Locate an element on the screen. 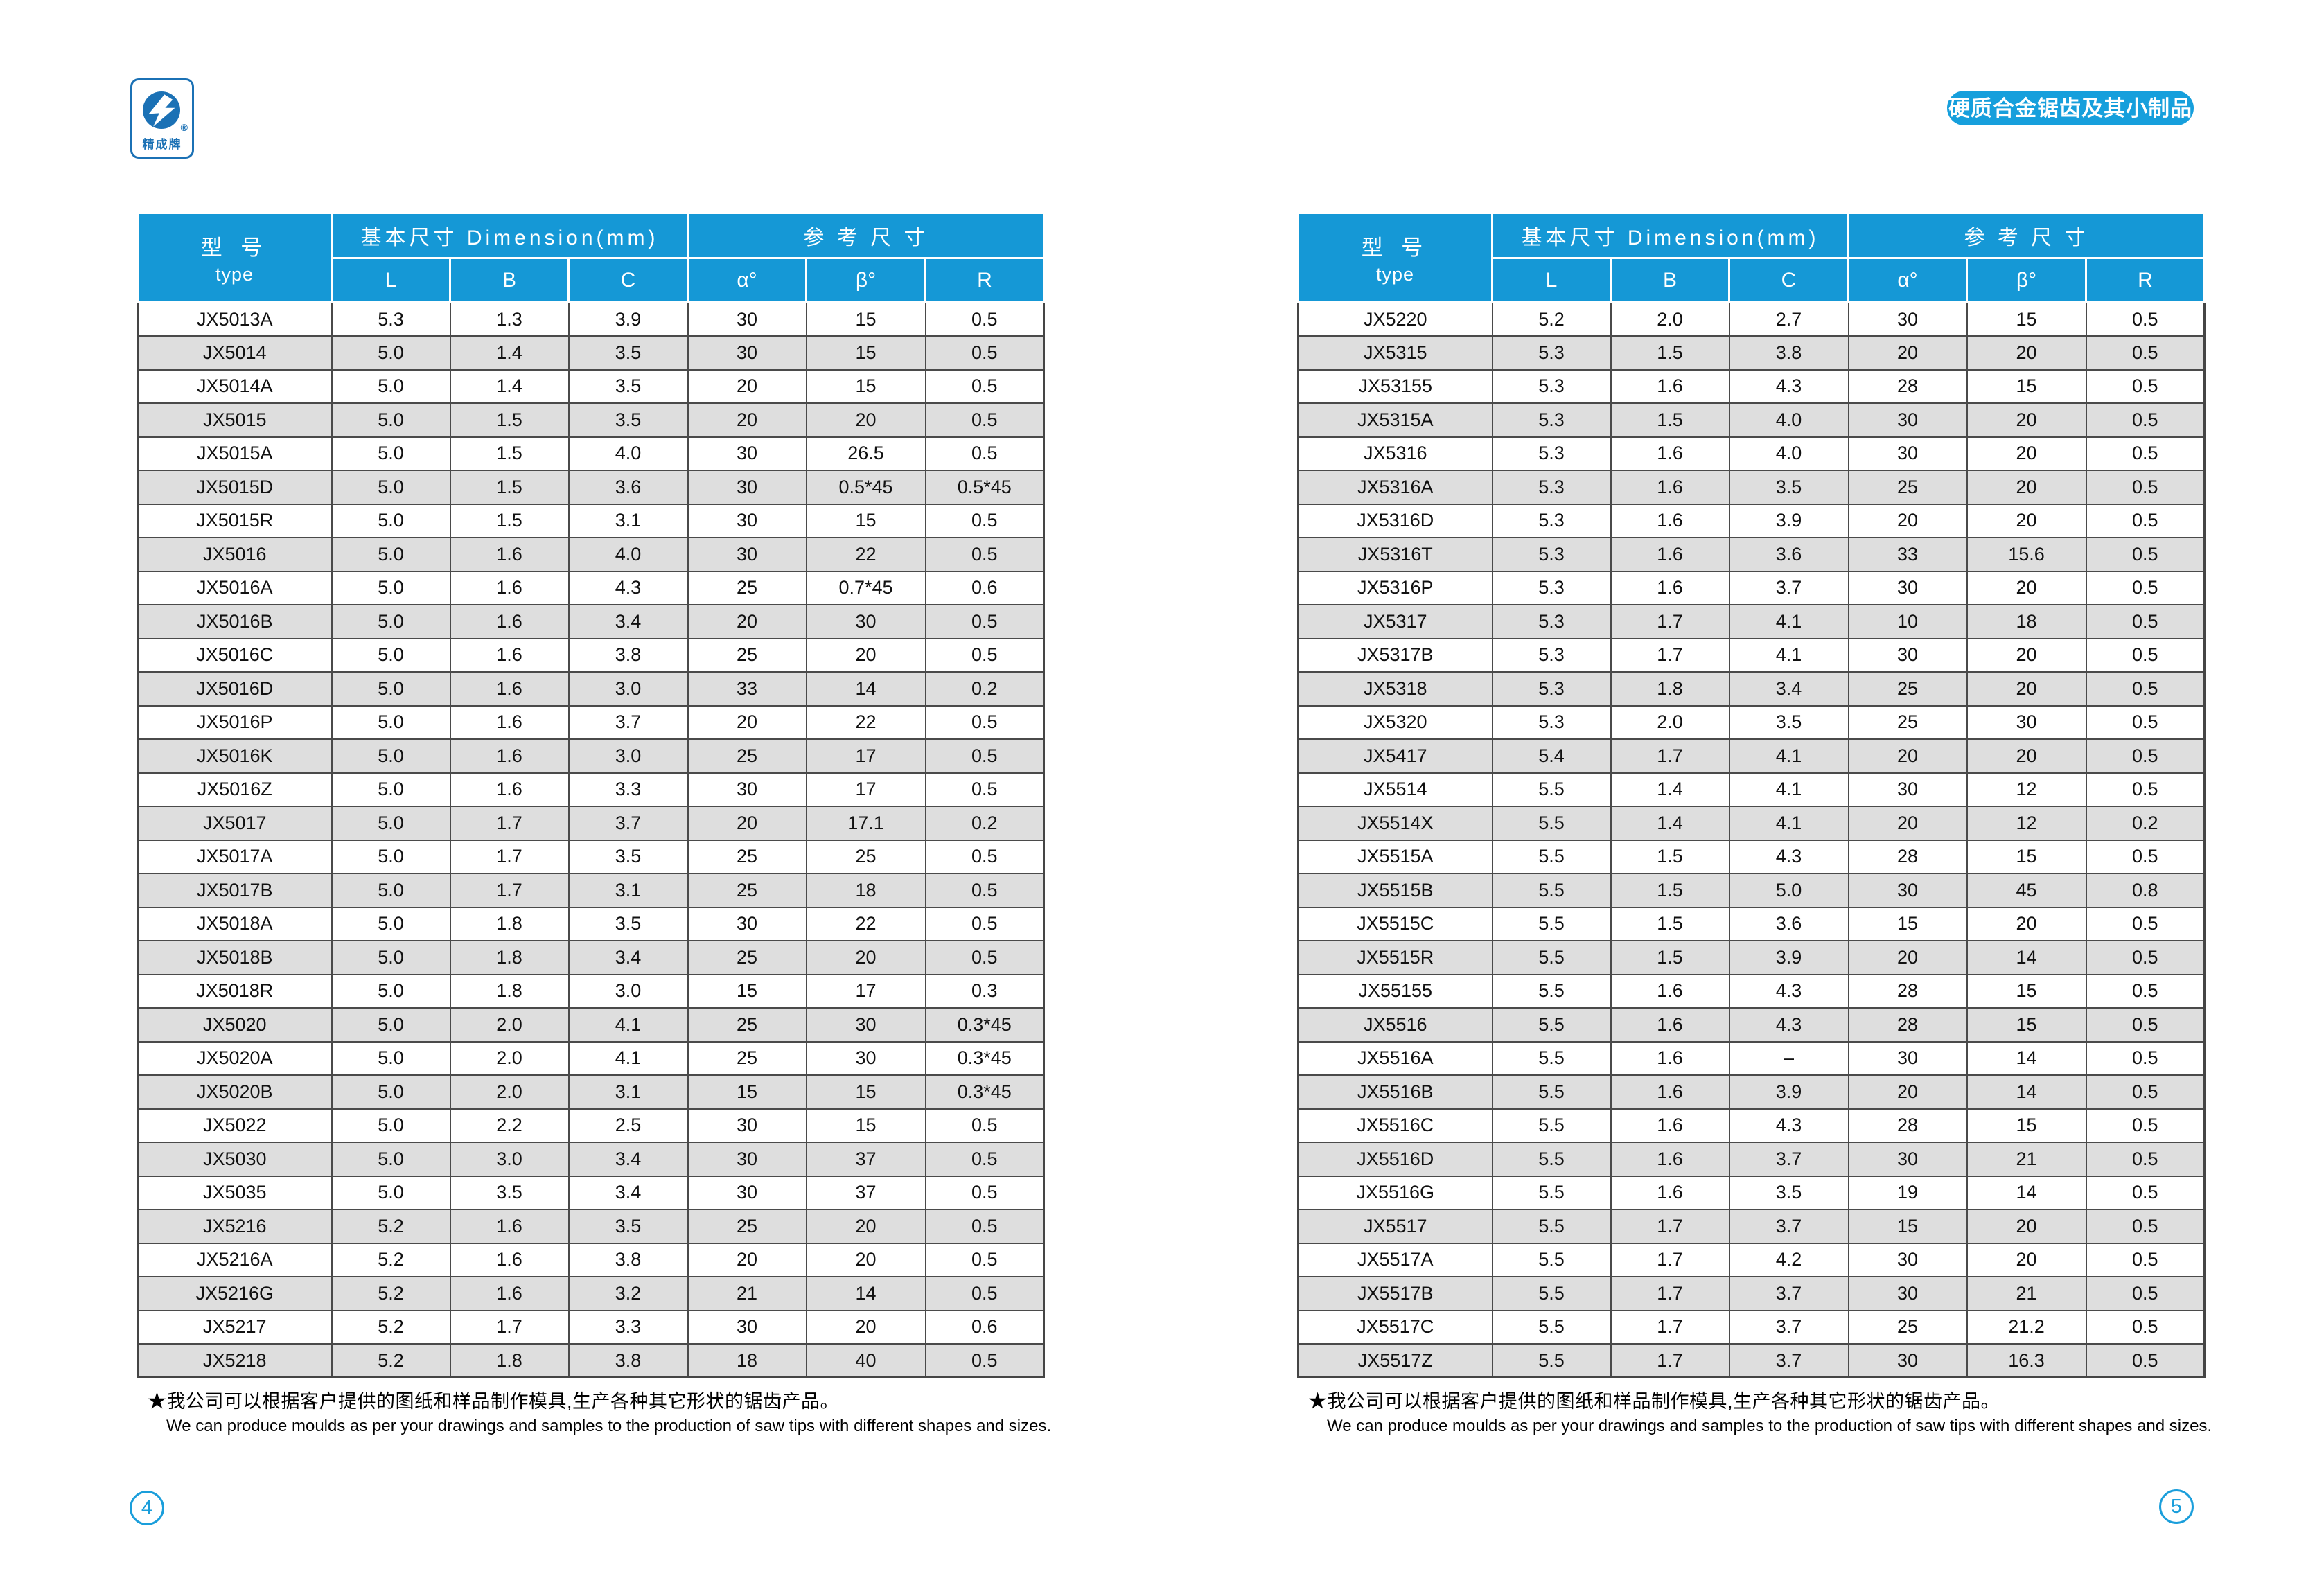  table-row: JX5316P 5.3 1.6 3.7 30 20 0.5 is located at coordinates (1751, 587).